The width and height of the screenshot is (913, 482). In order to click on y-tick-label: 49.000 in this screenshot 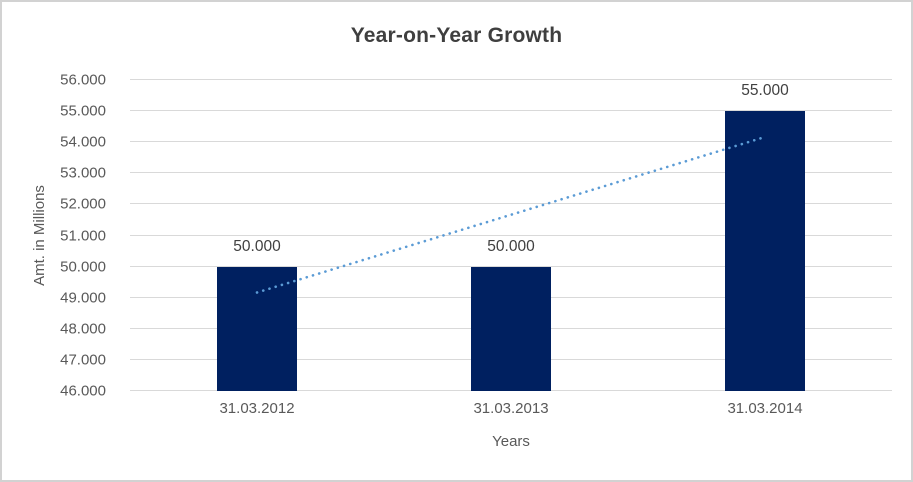, I will do `click(83, 298)`.